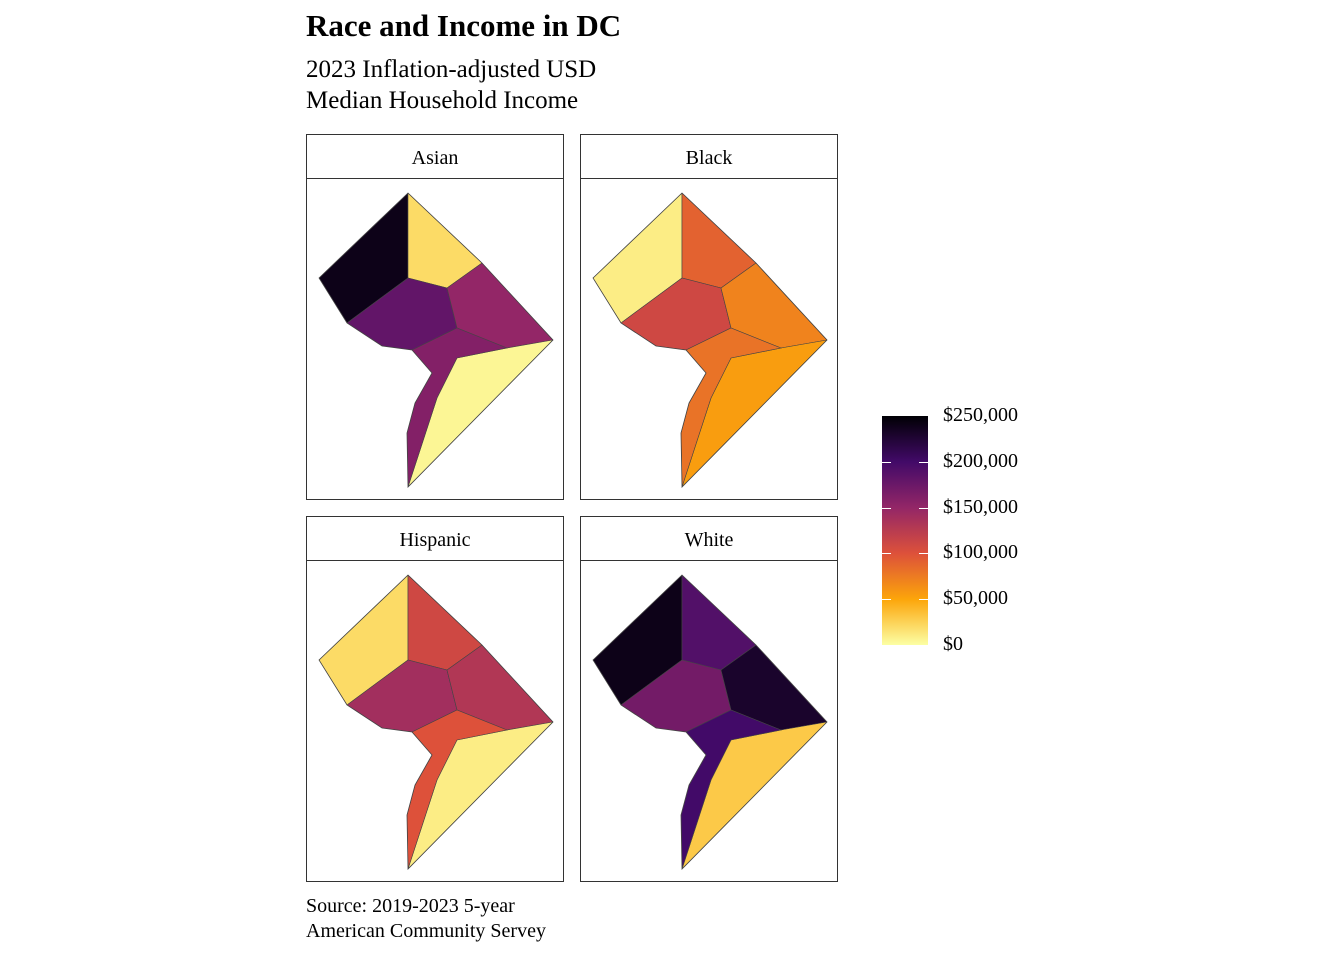 Image resolution: width=1344 pixels, height=960 pixels. I want to click on legend-tick-label: $200,000, so click(980, 460).